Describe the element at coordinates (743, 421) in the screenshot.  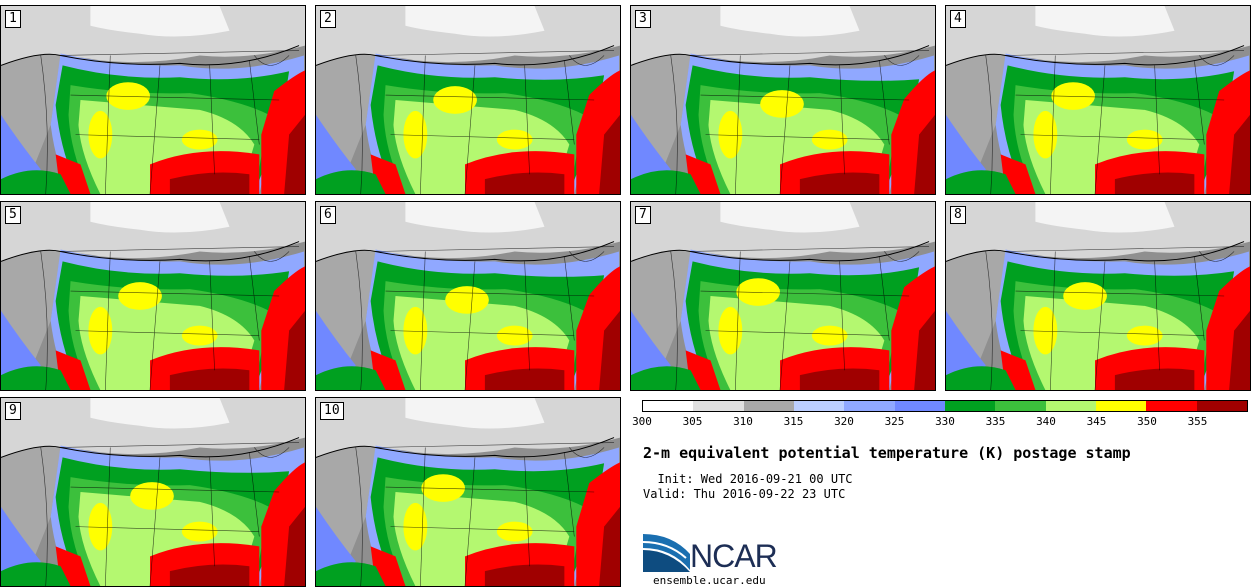
I see `colorbar-tick-label: 310` at that location.